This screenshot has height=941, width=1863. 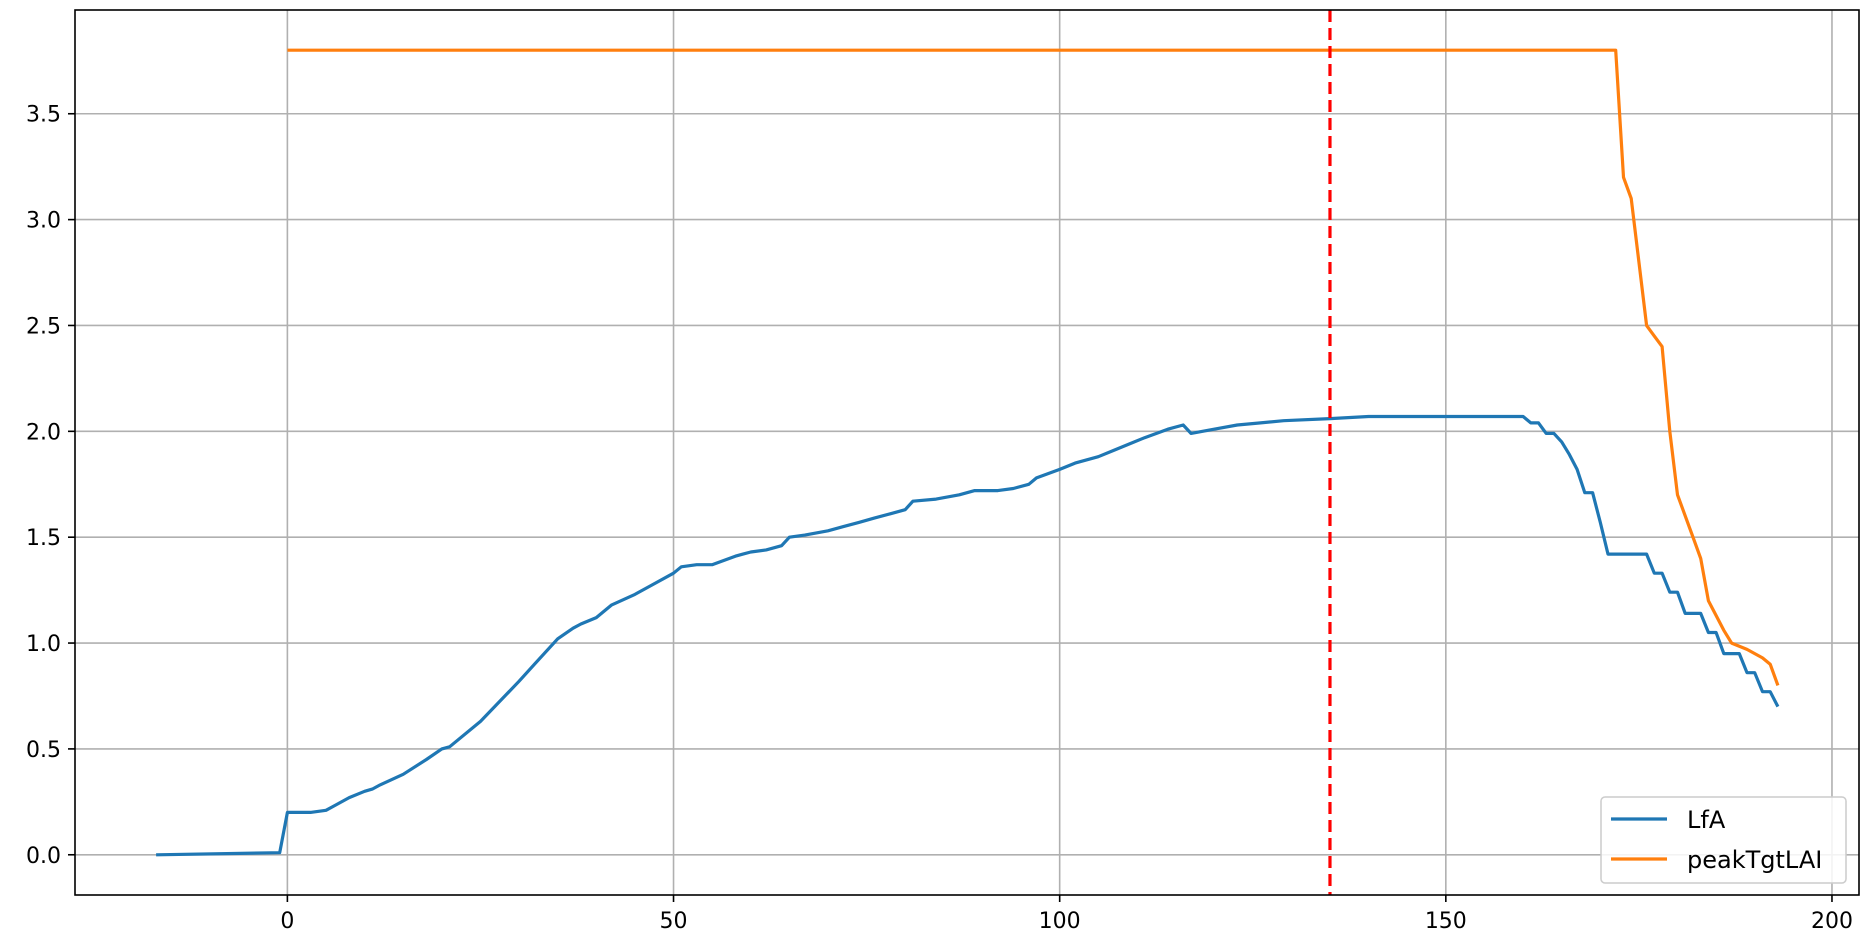 I want to click on y-axis-ticks: 0.0 0.5 1.0 1.5 2.0 2.5 3.0 3.5, so click(x=50, y=486).